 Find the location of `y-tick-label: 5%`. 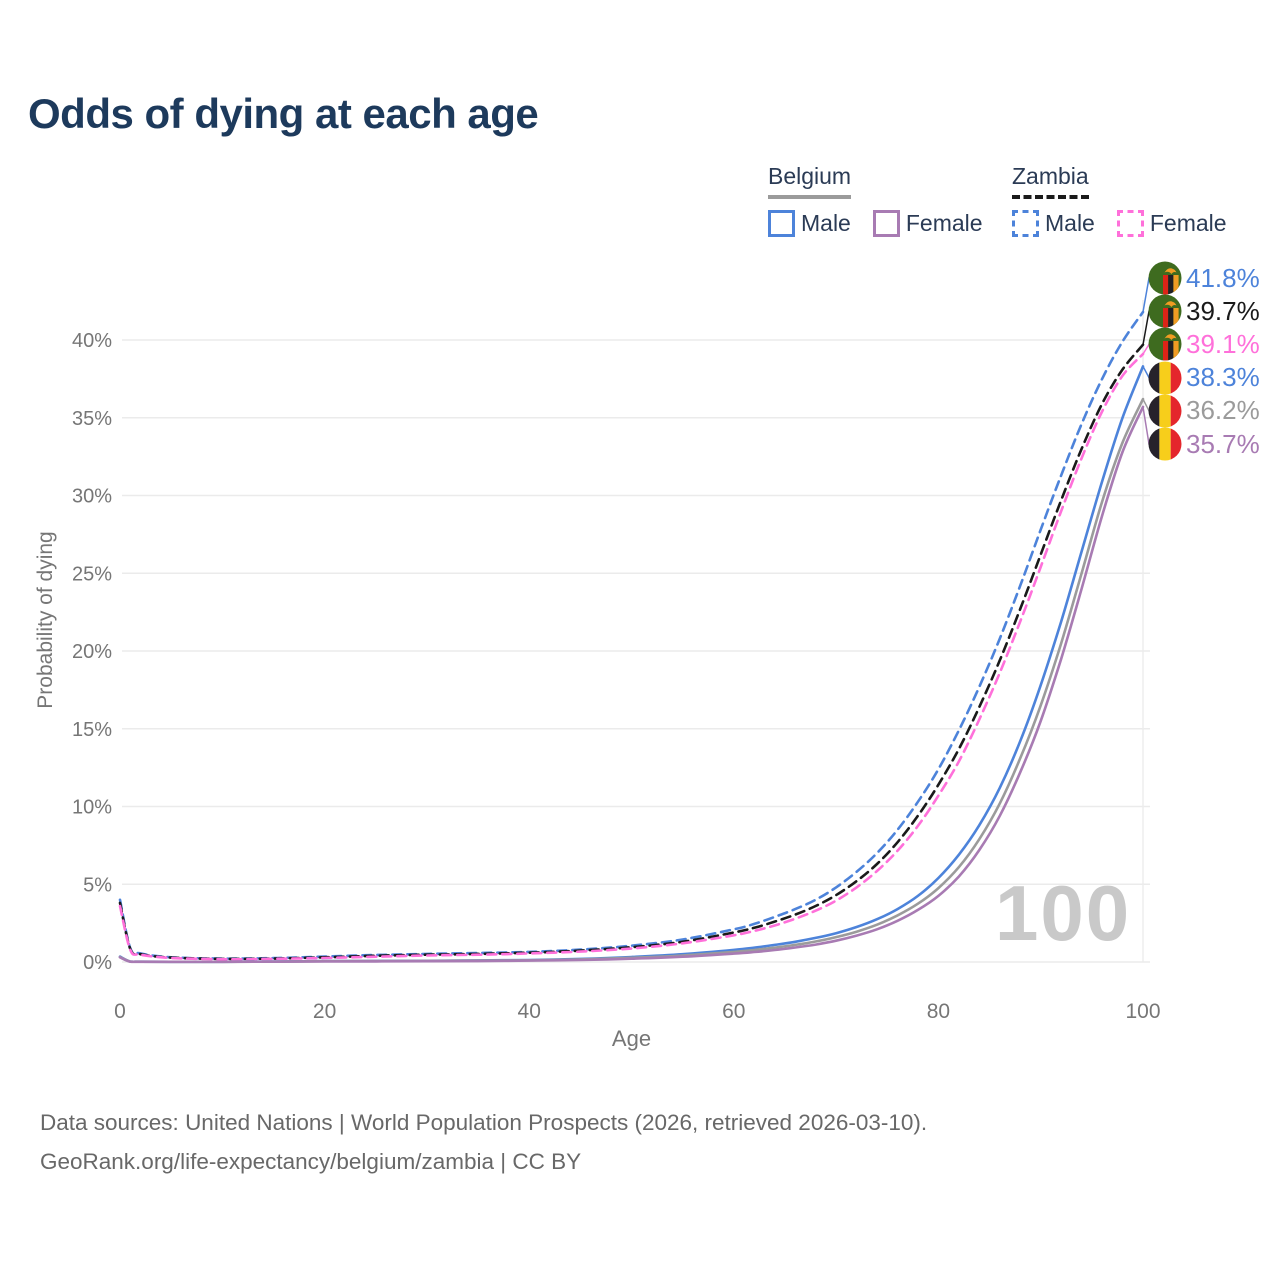

y-tick-label: 5% is located at coordinates (97, 885).